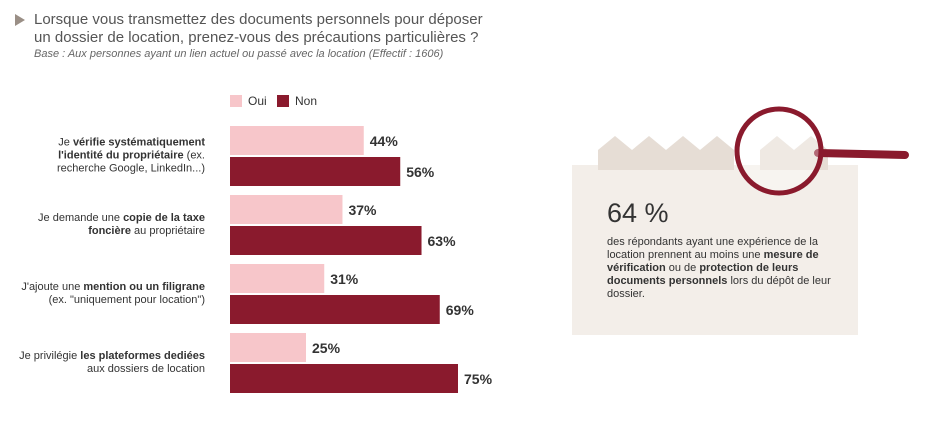  What do you see at coordinates (326, 347) in the screenshot?
I see `value-label: 25%` at bounding box center [326, 347].